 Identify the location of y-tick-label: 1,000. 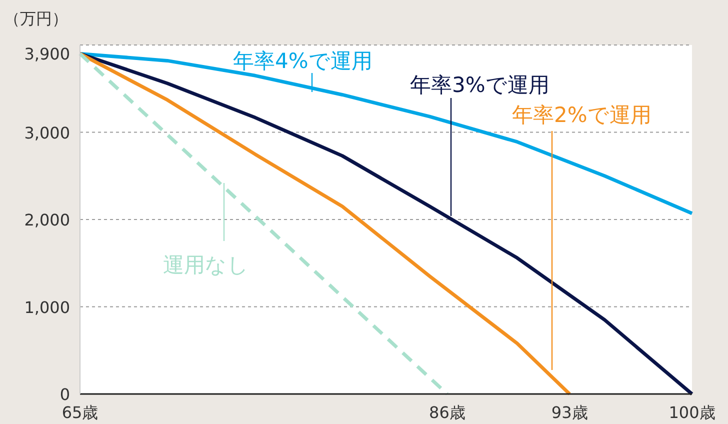
(47, 307).